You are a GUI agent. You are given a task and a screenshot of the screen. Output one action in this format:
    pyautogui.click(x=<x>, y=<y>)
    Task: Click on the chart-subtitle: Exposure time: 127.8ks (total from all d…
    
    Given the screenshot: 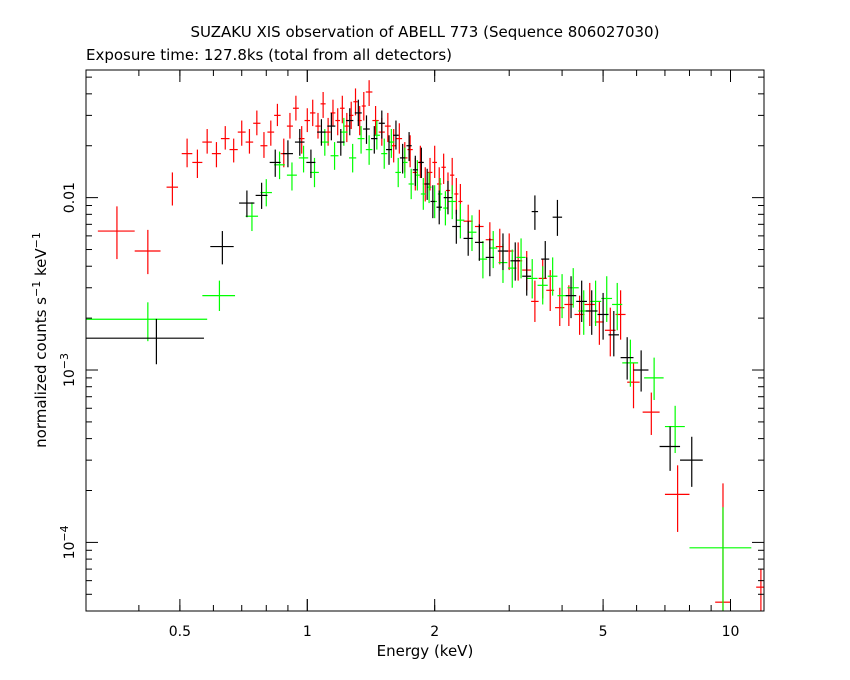 What is the action you would take?
    pyautogui.click(x=269, y=55)
    